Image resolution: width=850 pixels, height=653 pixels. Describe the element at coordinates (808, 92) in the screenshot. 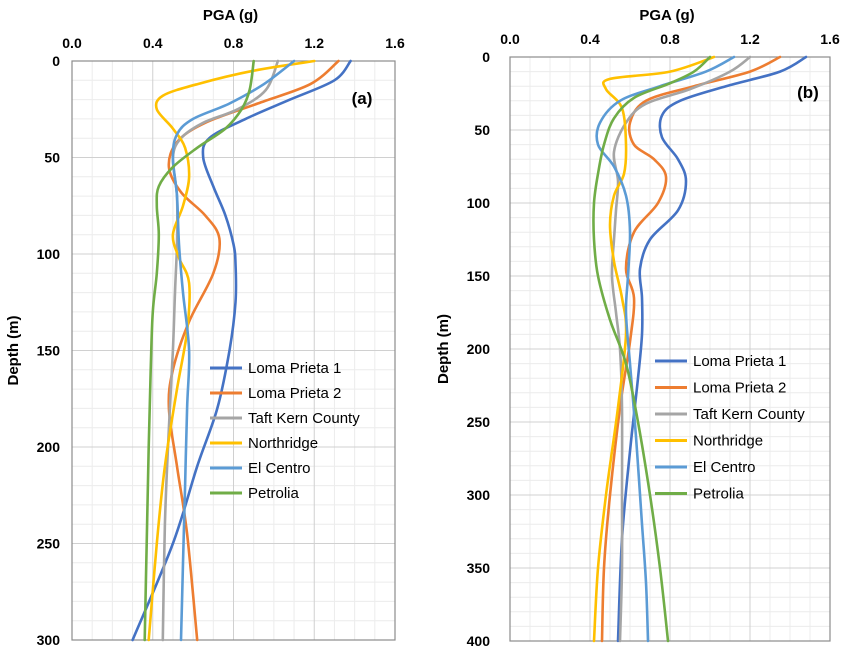

I see `panel-label: (b)` at that location.